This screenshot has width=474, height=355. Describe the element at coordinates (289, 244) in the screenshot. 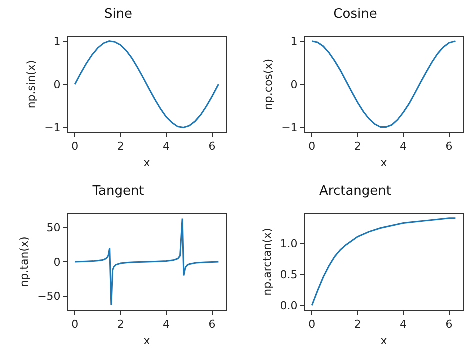

I see `y-tick-label: 1.0` at that location.